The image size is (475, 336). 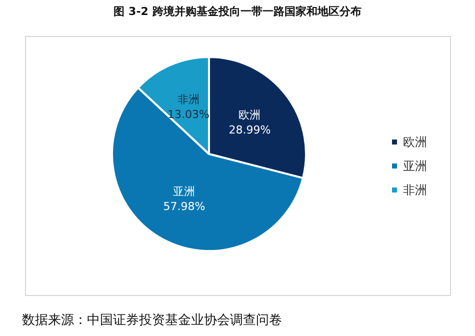 I want to click on data-label: 57.98%, so click(x=184, y=207).